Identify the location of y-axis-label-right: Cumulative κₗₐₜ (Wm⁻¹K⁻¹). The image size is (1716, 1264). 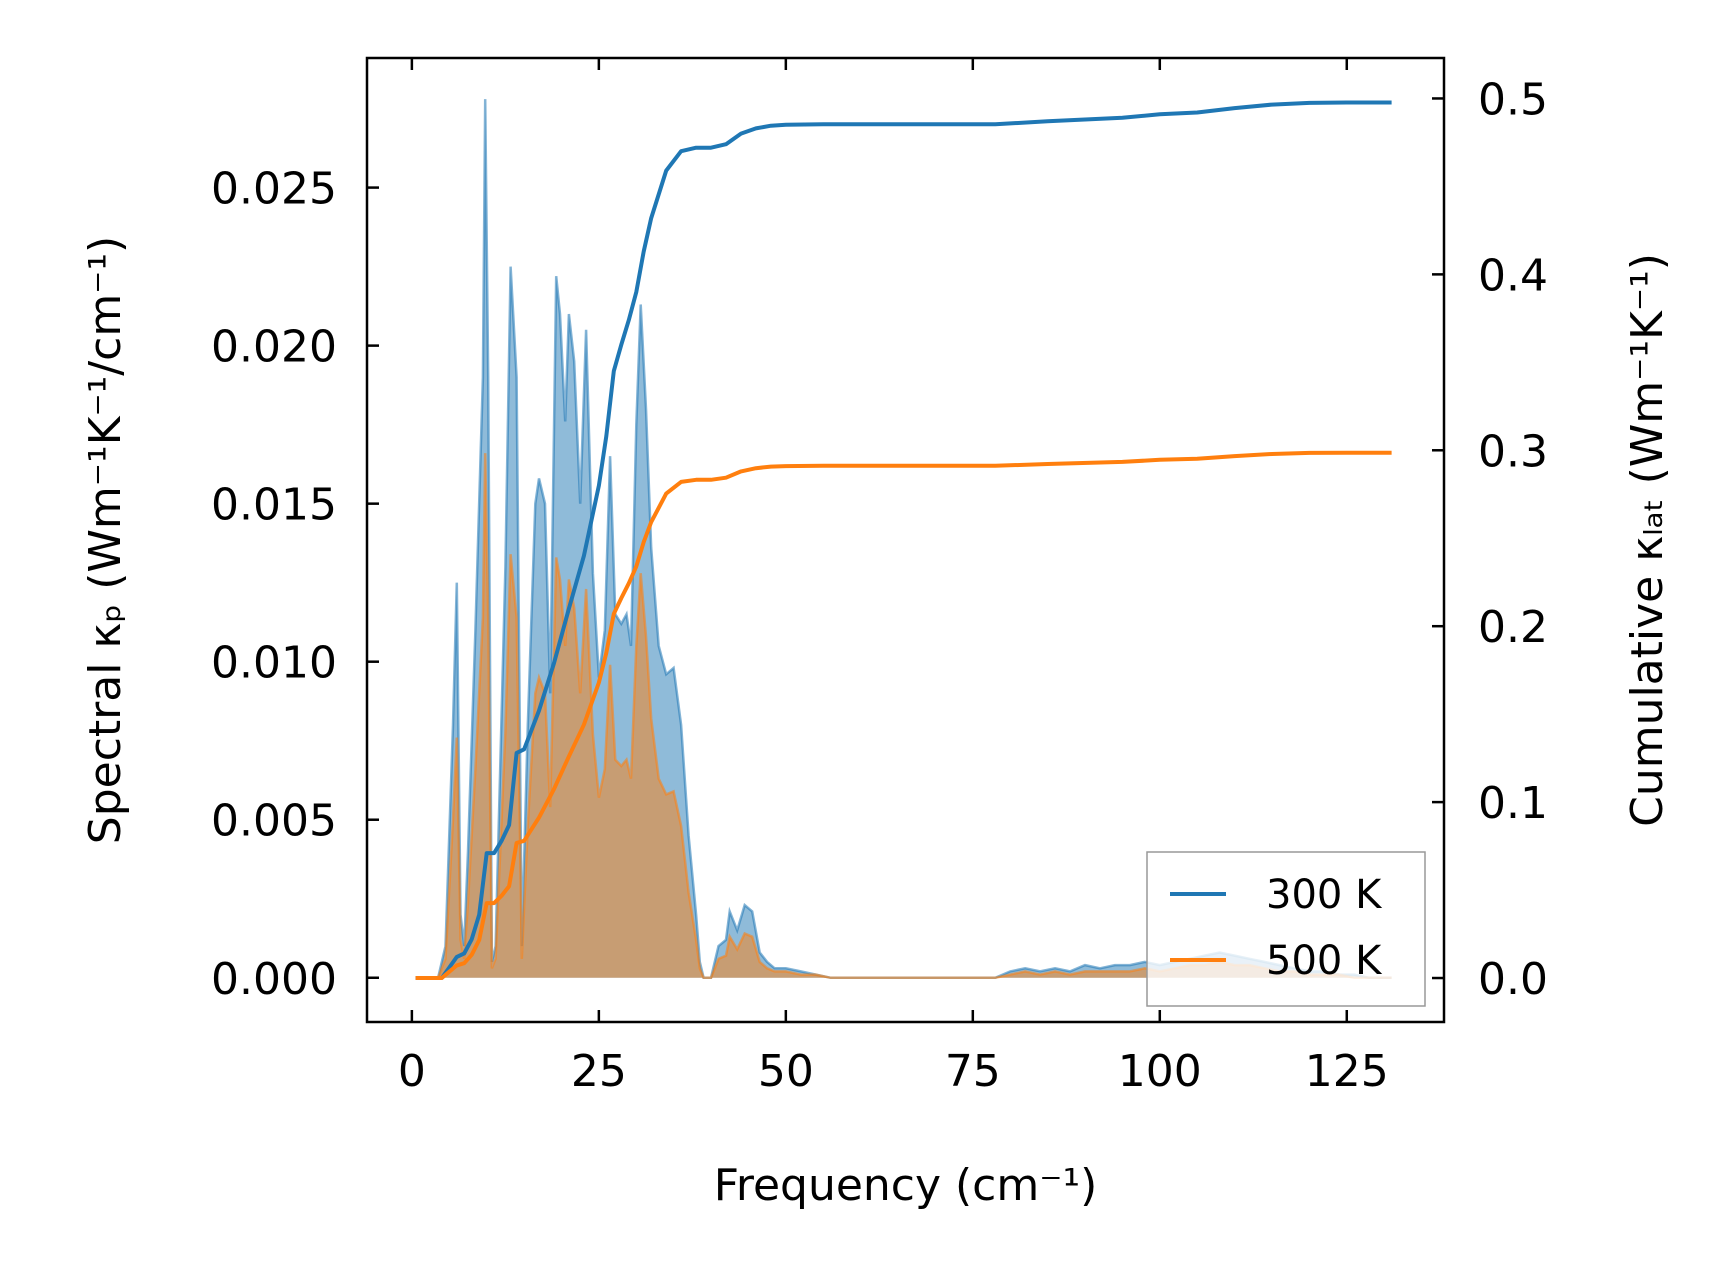
(1647, 540).